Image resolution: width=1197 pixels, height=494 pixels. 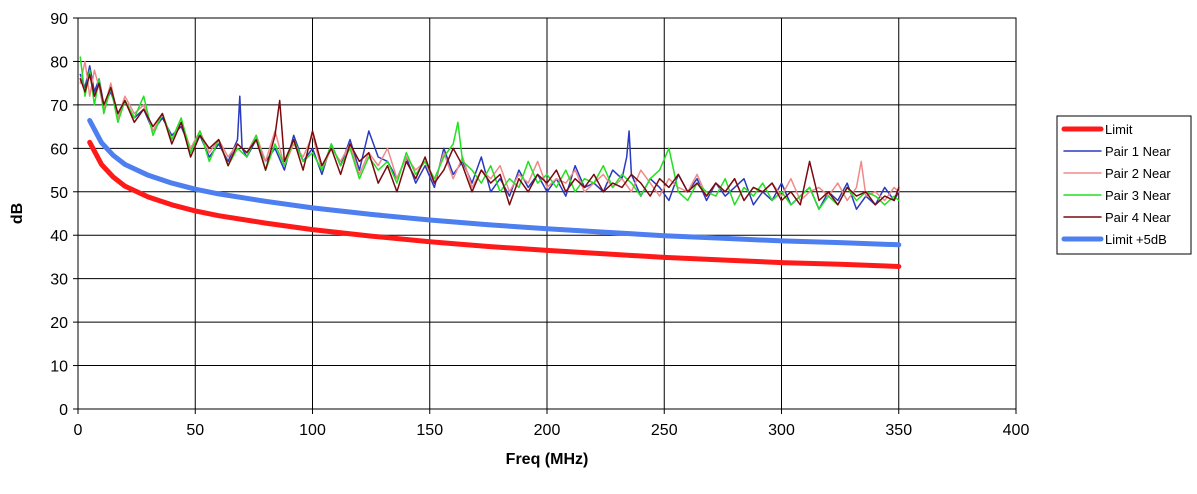 What do you see at coordinates (547, 430) in the screenshot?
I see `x-tick-label: 200` at bounding box center [547, 430].